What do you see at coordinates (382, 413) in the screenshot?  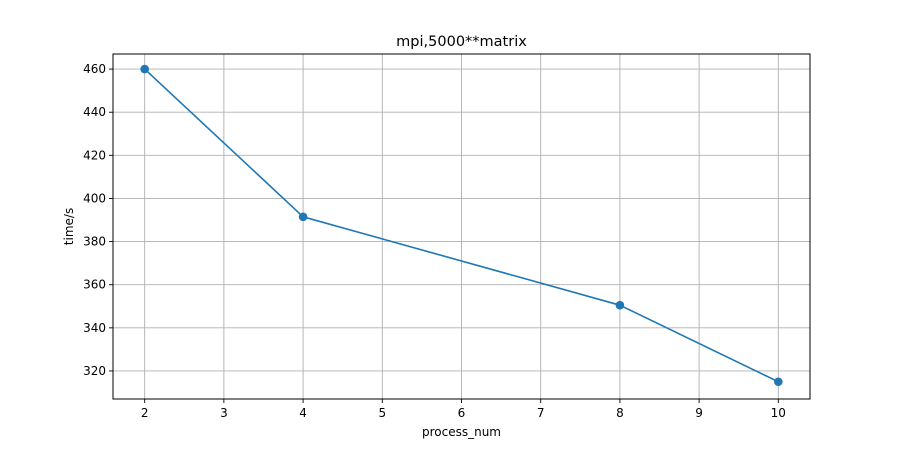 I see `x-tick-label: 5` at bounding box center [382, 413].